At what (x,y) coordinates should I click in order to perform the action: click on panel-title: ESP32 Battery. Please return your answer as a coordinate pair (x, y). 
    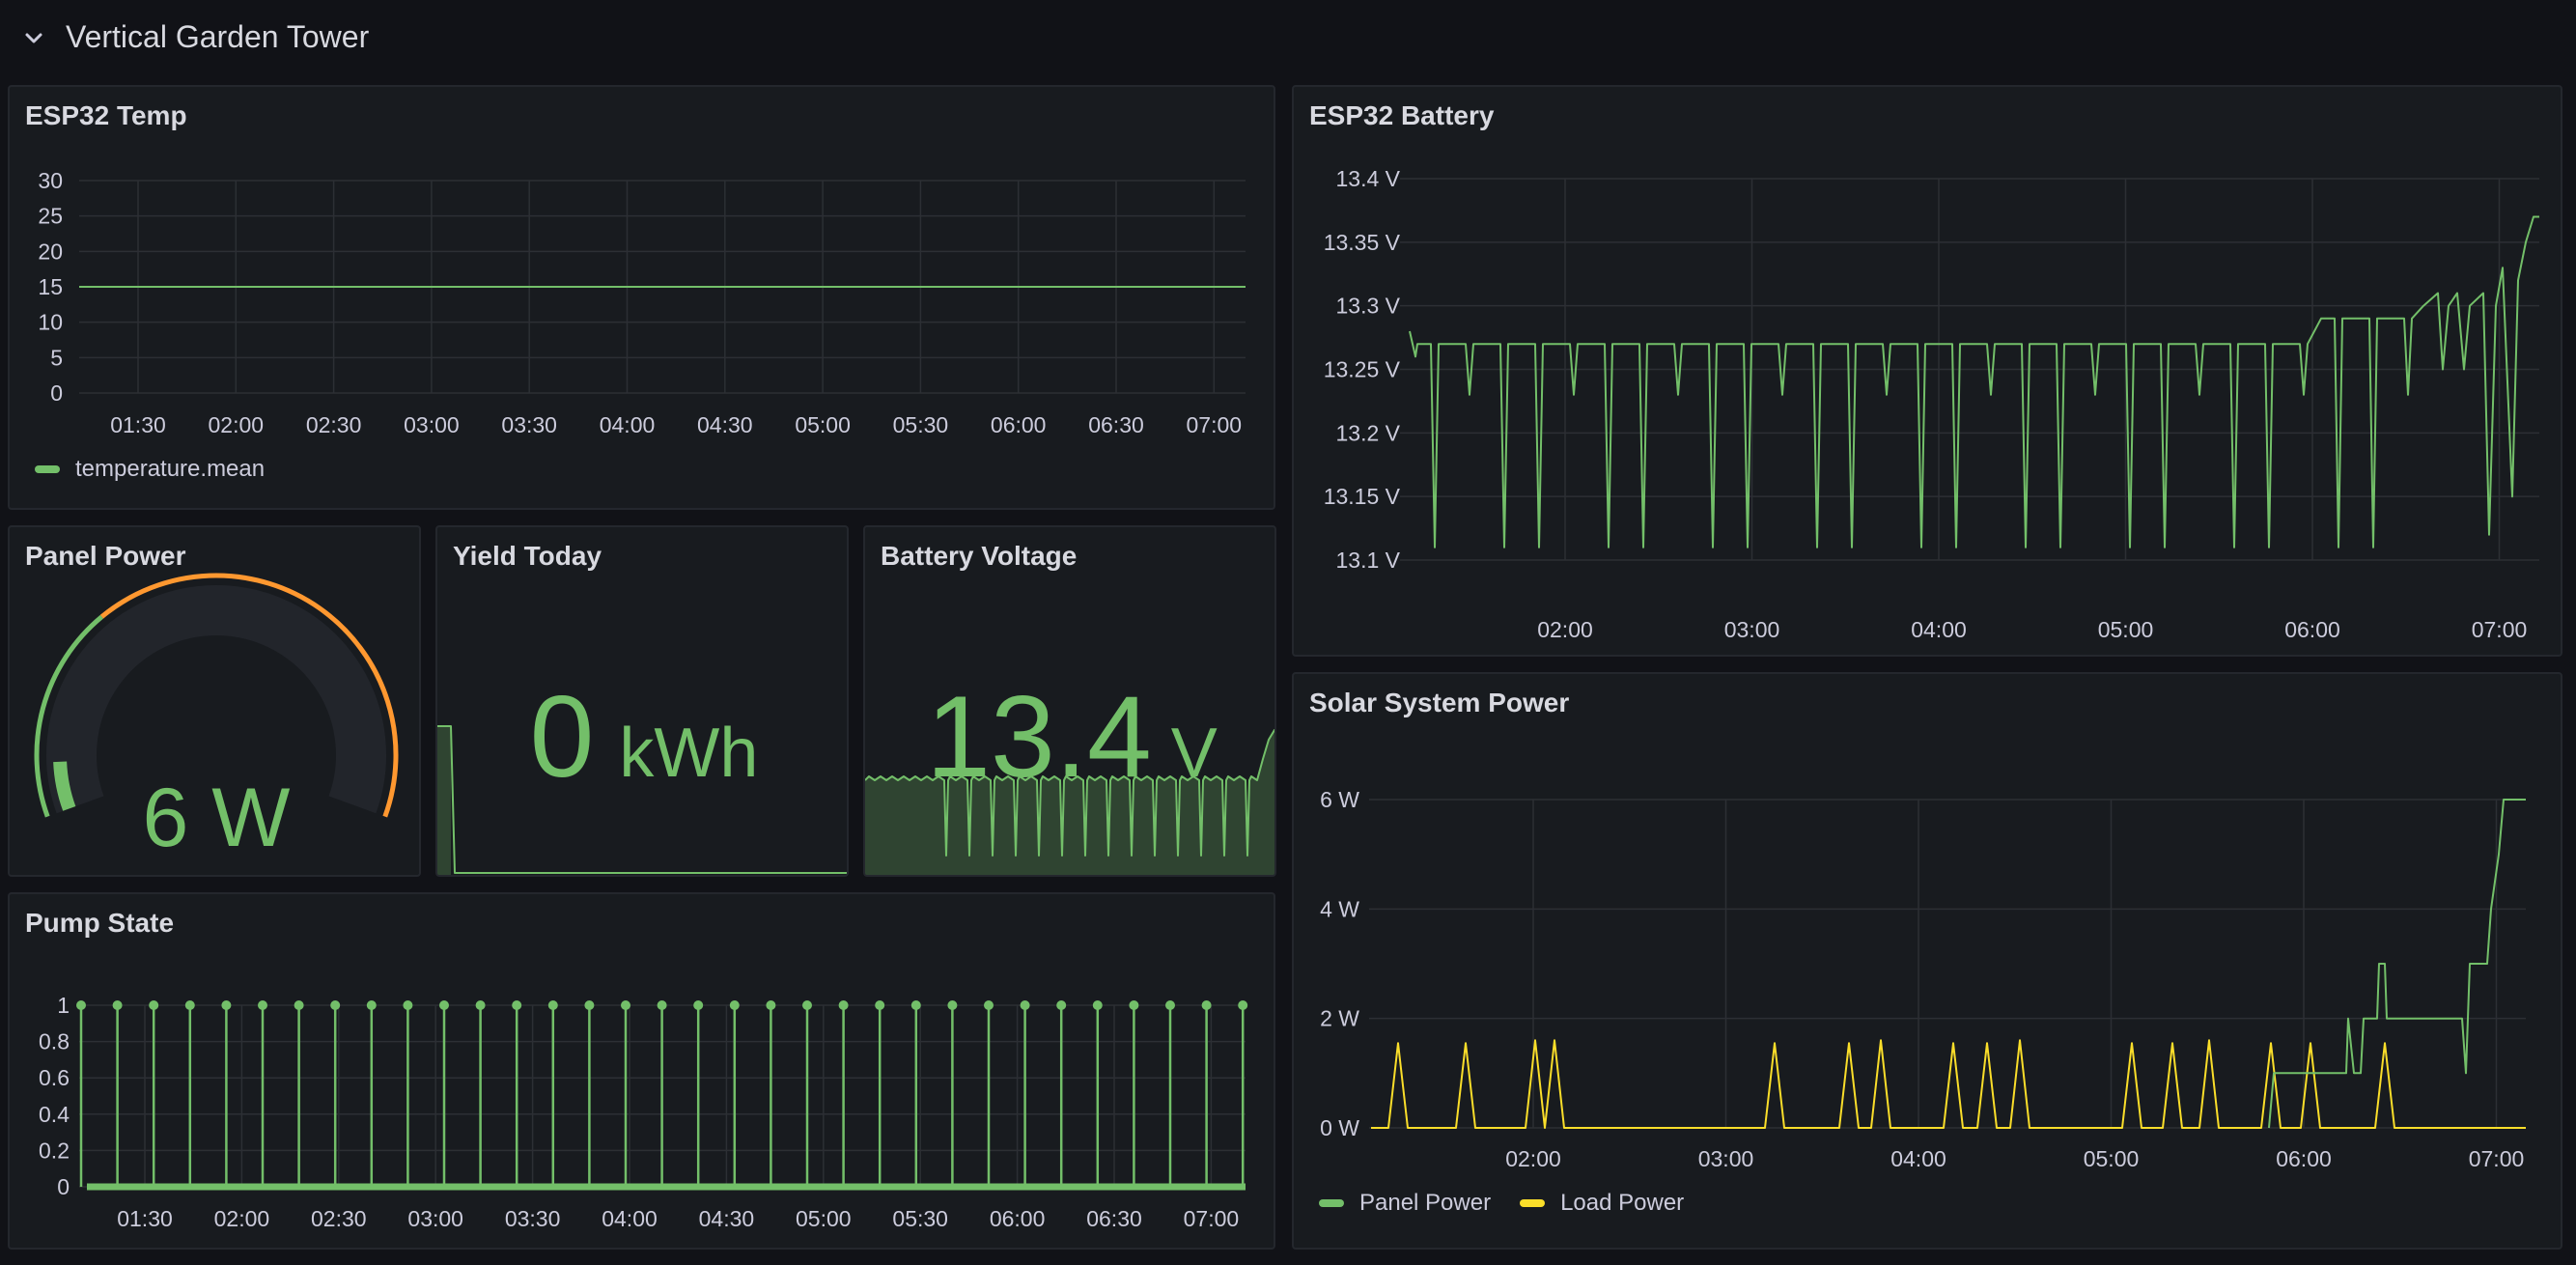
    Looking at the image, I should click on (1402, 115).